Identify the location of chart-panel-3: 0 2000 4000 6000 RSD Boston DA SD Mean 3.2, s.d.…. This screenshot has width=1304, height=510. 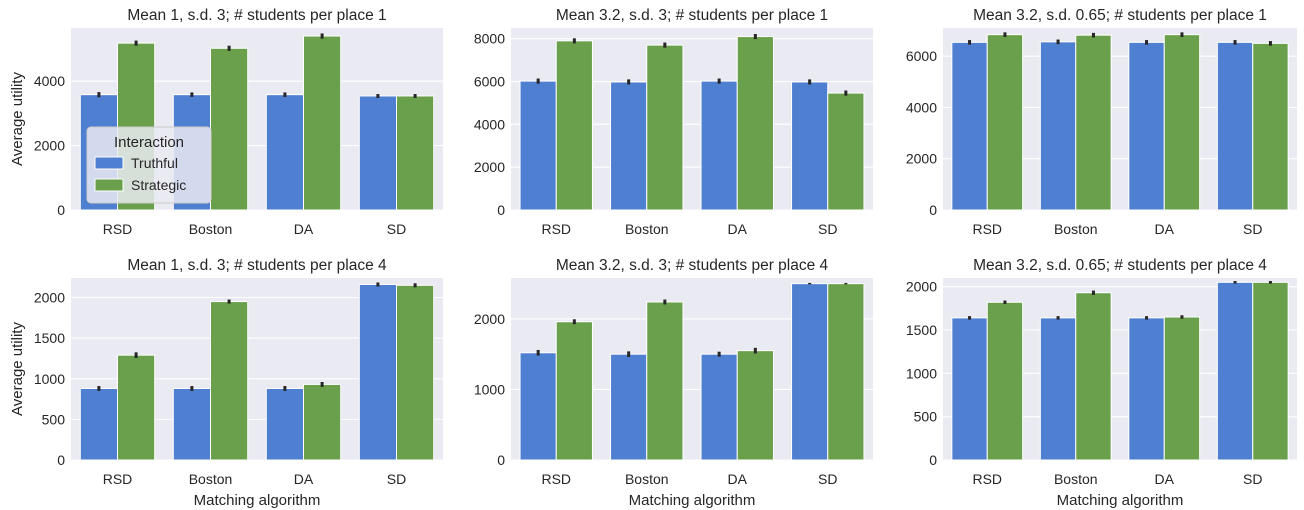
(1101, 122).